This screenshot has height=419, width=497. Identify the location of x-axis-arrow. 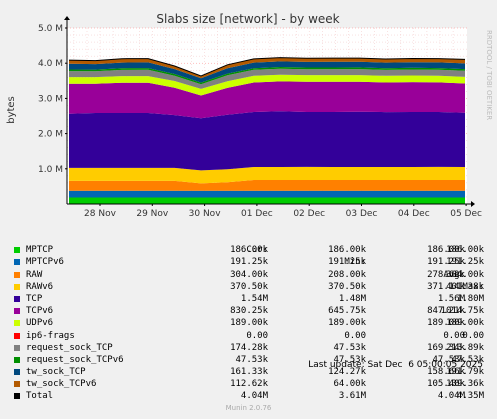
(473, 204).